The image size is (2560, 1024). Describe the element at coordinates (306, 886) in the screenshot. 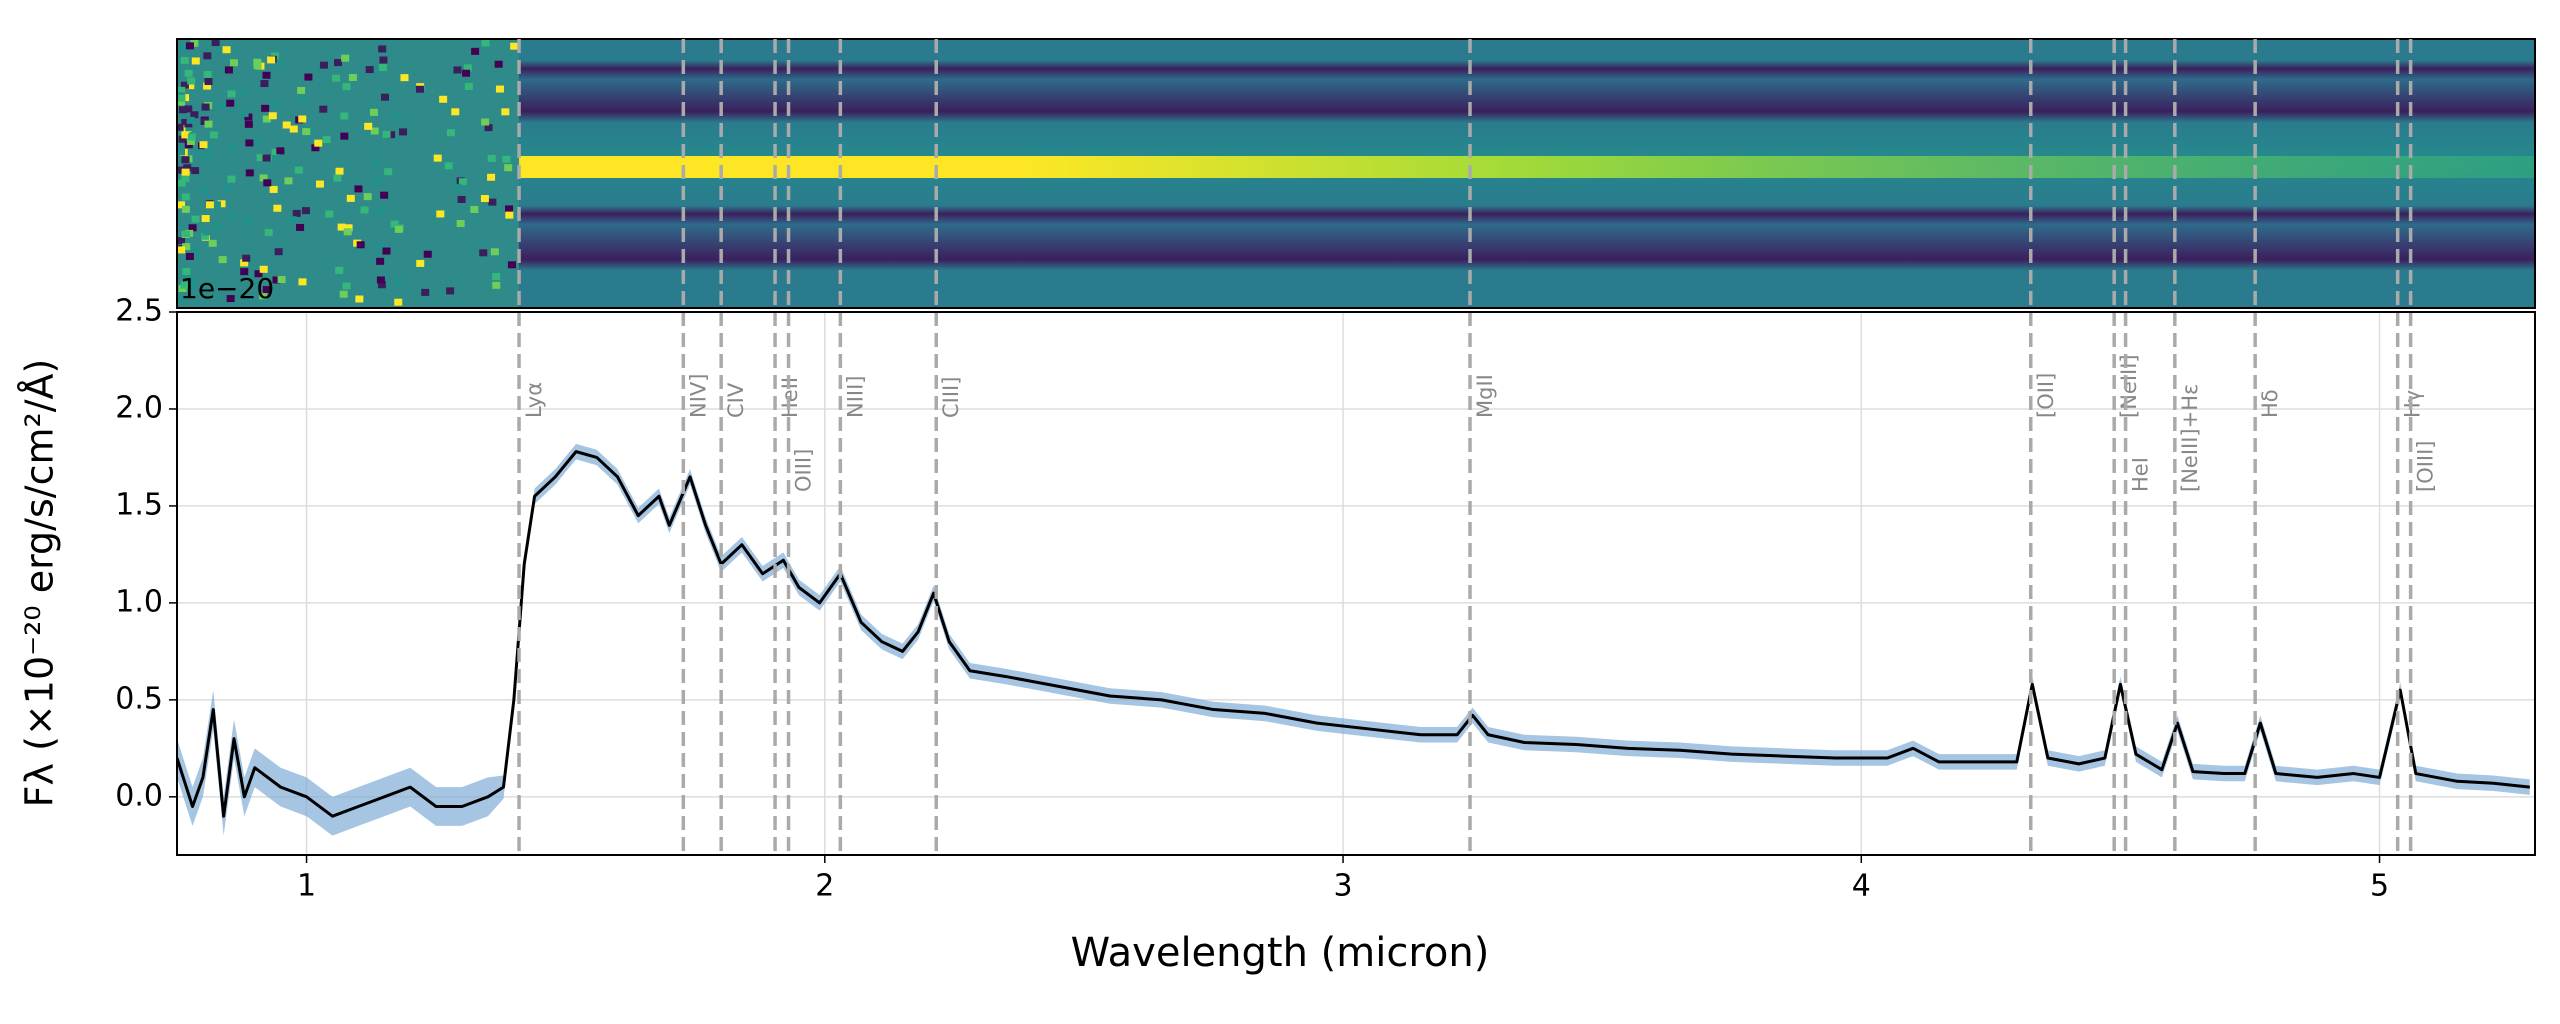

I see `x-tick-label: 1` at that location.